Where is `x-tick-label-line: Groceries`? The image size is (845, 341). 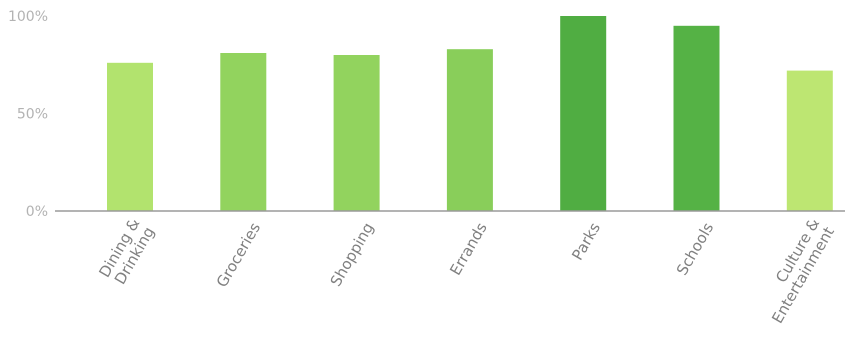 x-tick-label-line: Groceries is located at coordinates (238, 254).